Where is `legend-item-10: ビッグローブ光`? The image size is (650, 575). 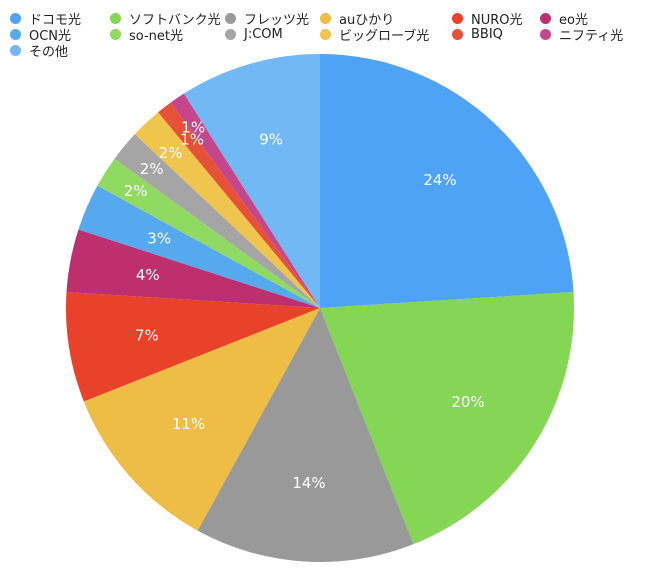
legend-item-10: ビッグローブ光 is located at coordinates (375, 34).